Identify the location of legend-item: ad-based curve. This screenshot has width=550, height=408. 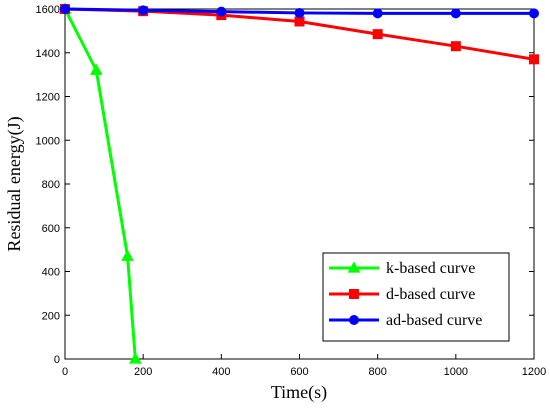
(405, 320).